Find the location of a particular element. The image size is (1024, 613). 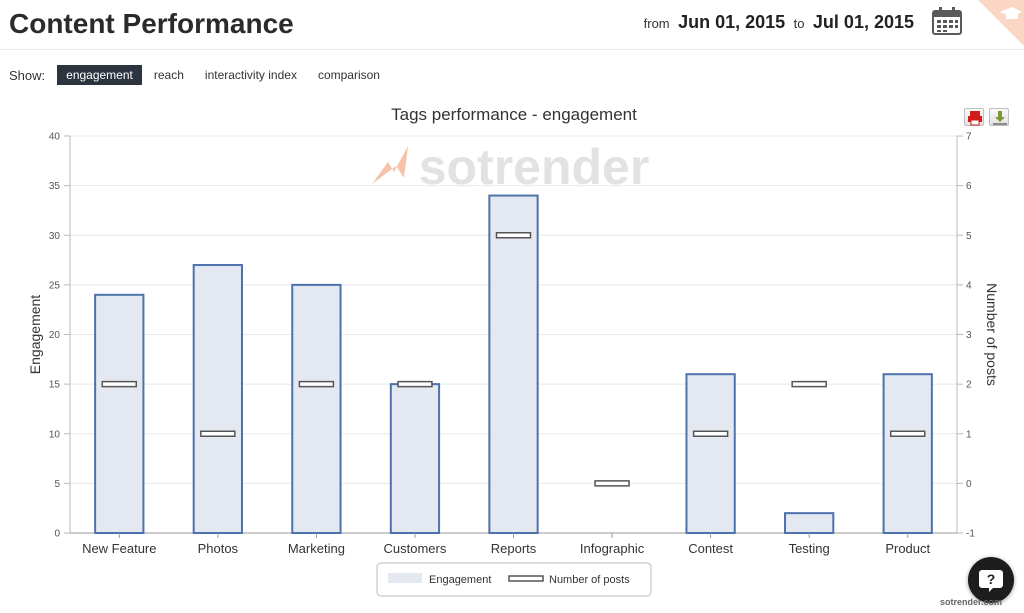

x-tick-label: Infographic is located at coordinates (612, 548).